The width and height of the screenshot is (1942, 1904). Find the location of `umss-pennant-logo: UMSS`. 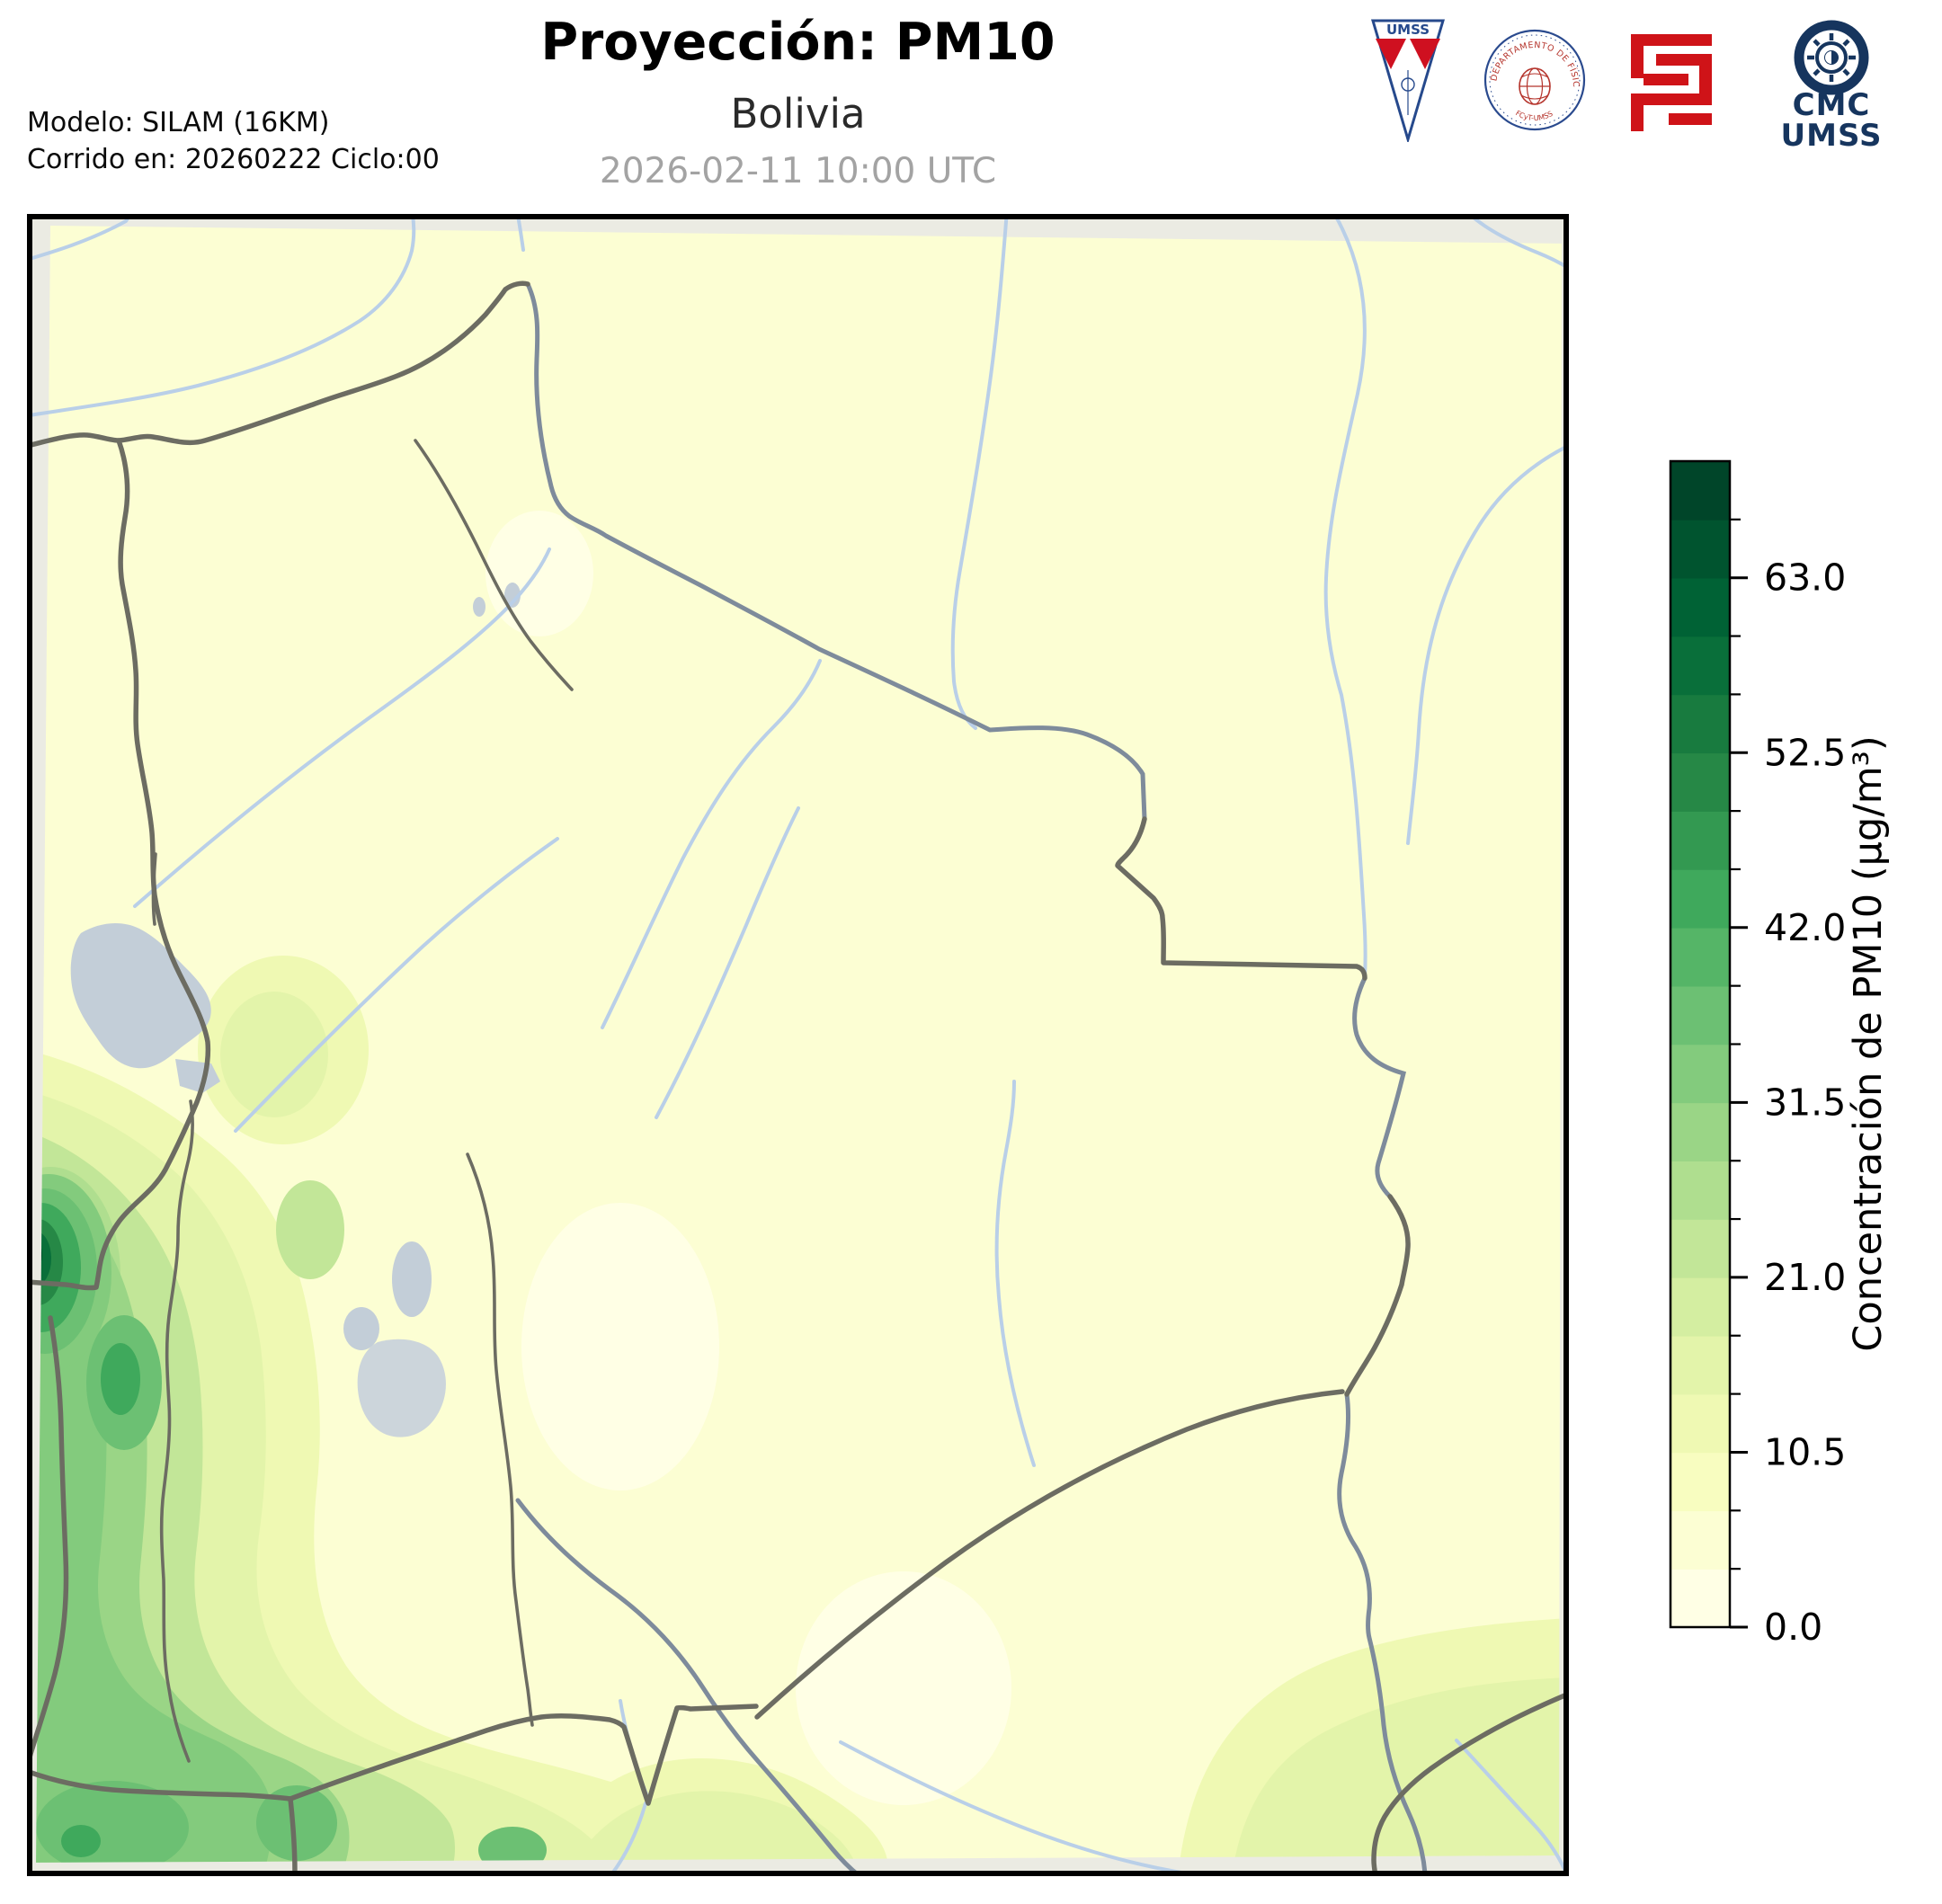

umss-pennant-logo: UMSS is located at coordinates (1408, 80).